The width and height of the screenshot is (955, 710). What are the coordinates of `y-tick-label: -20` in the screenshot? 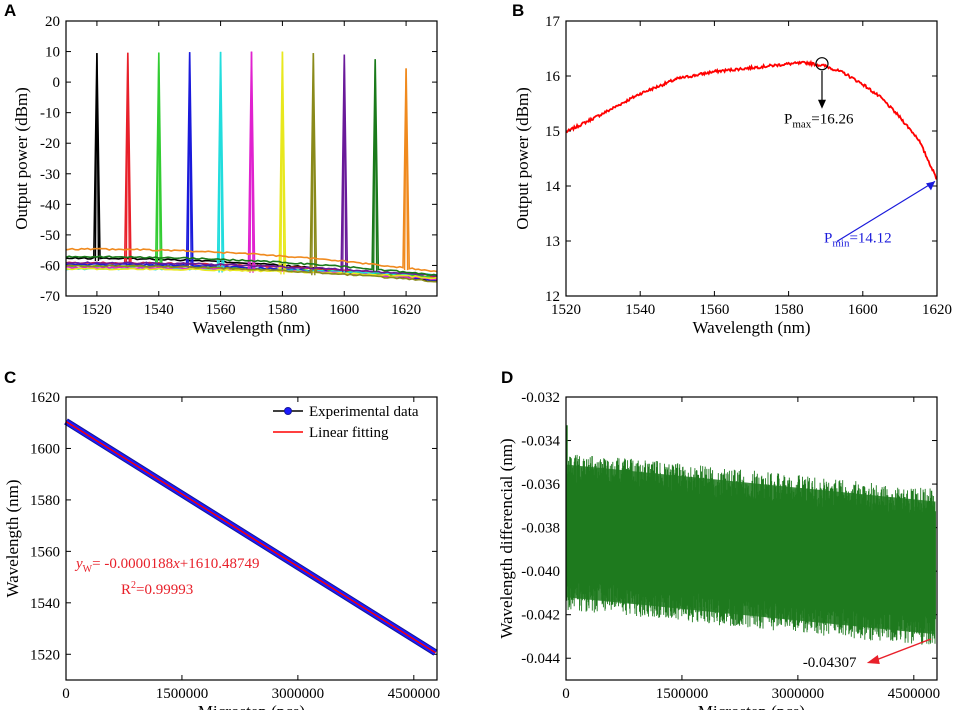 It's located at (50, 144).